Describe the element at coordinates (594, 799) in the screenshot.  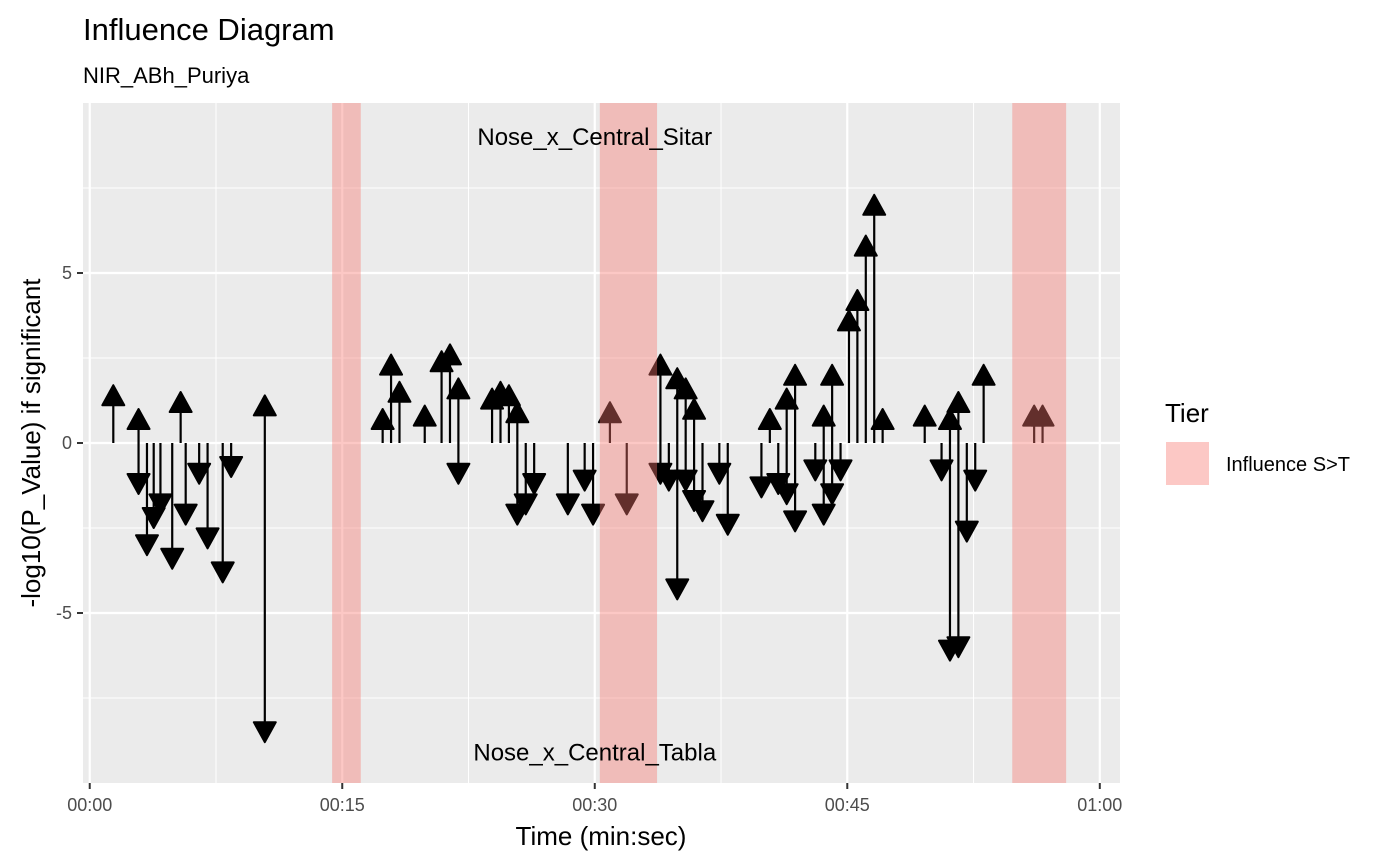
I see `x-axis: 00:00 00:15 00:30 00:45 01:00` at that location.